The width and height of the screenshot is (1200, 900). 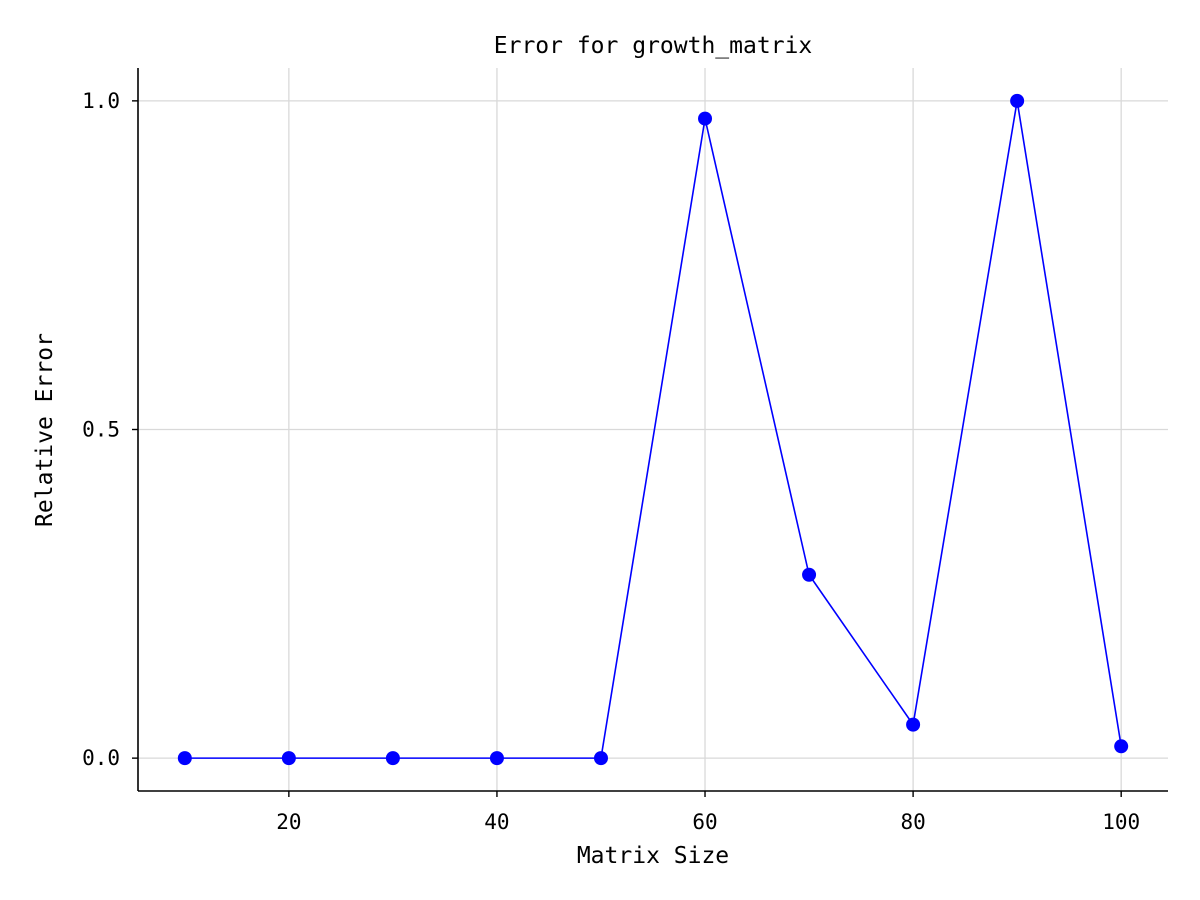 I want to click on x-tick-label: 80, so click(x=912, y=822).